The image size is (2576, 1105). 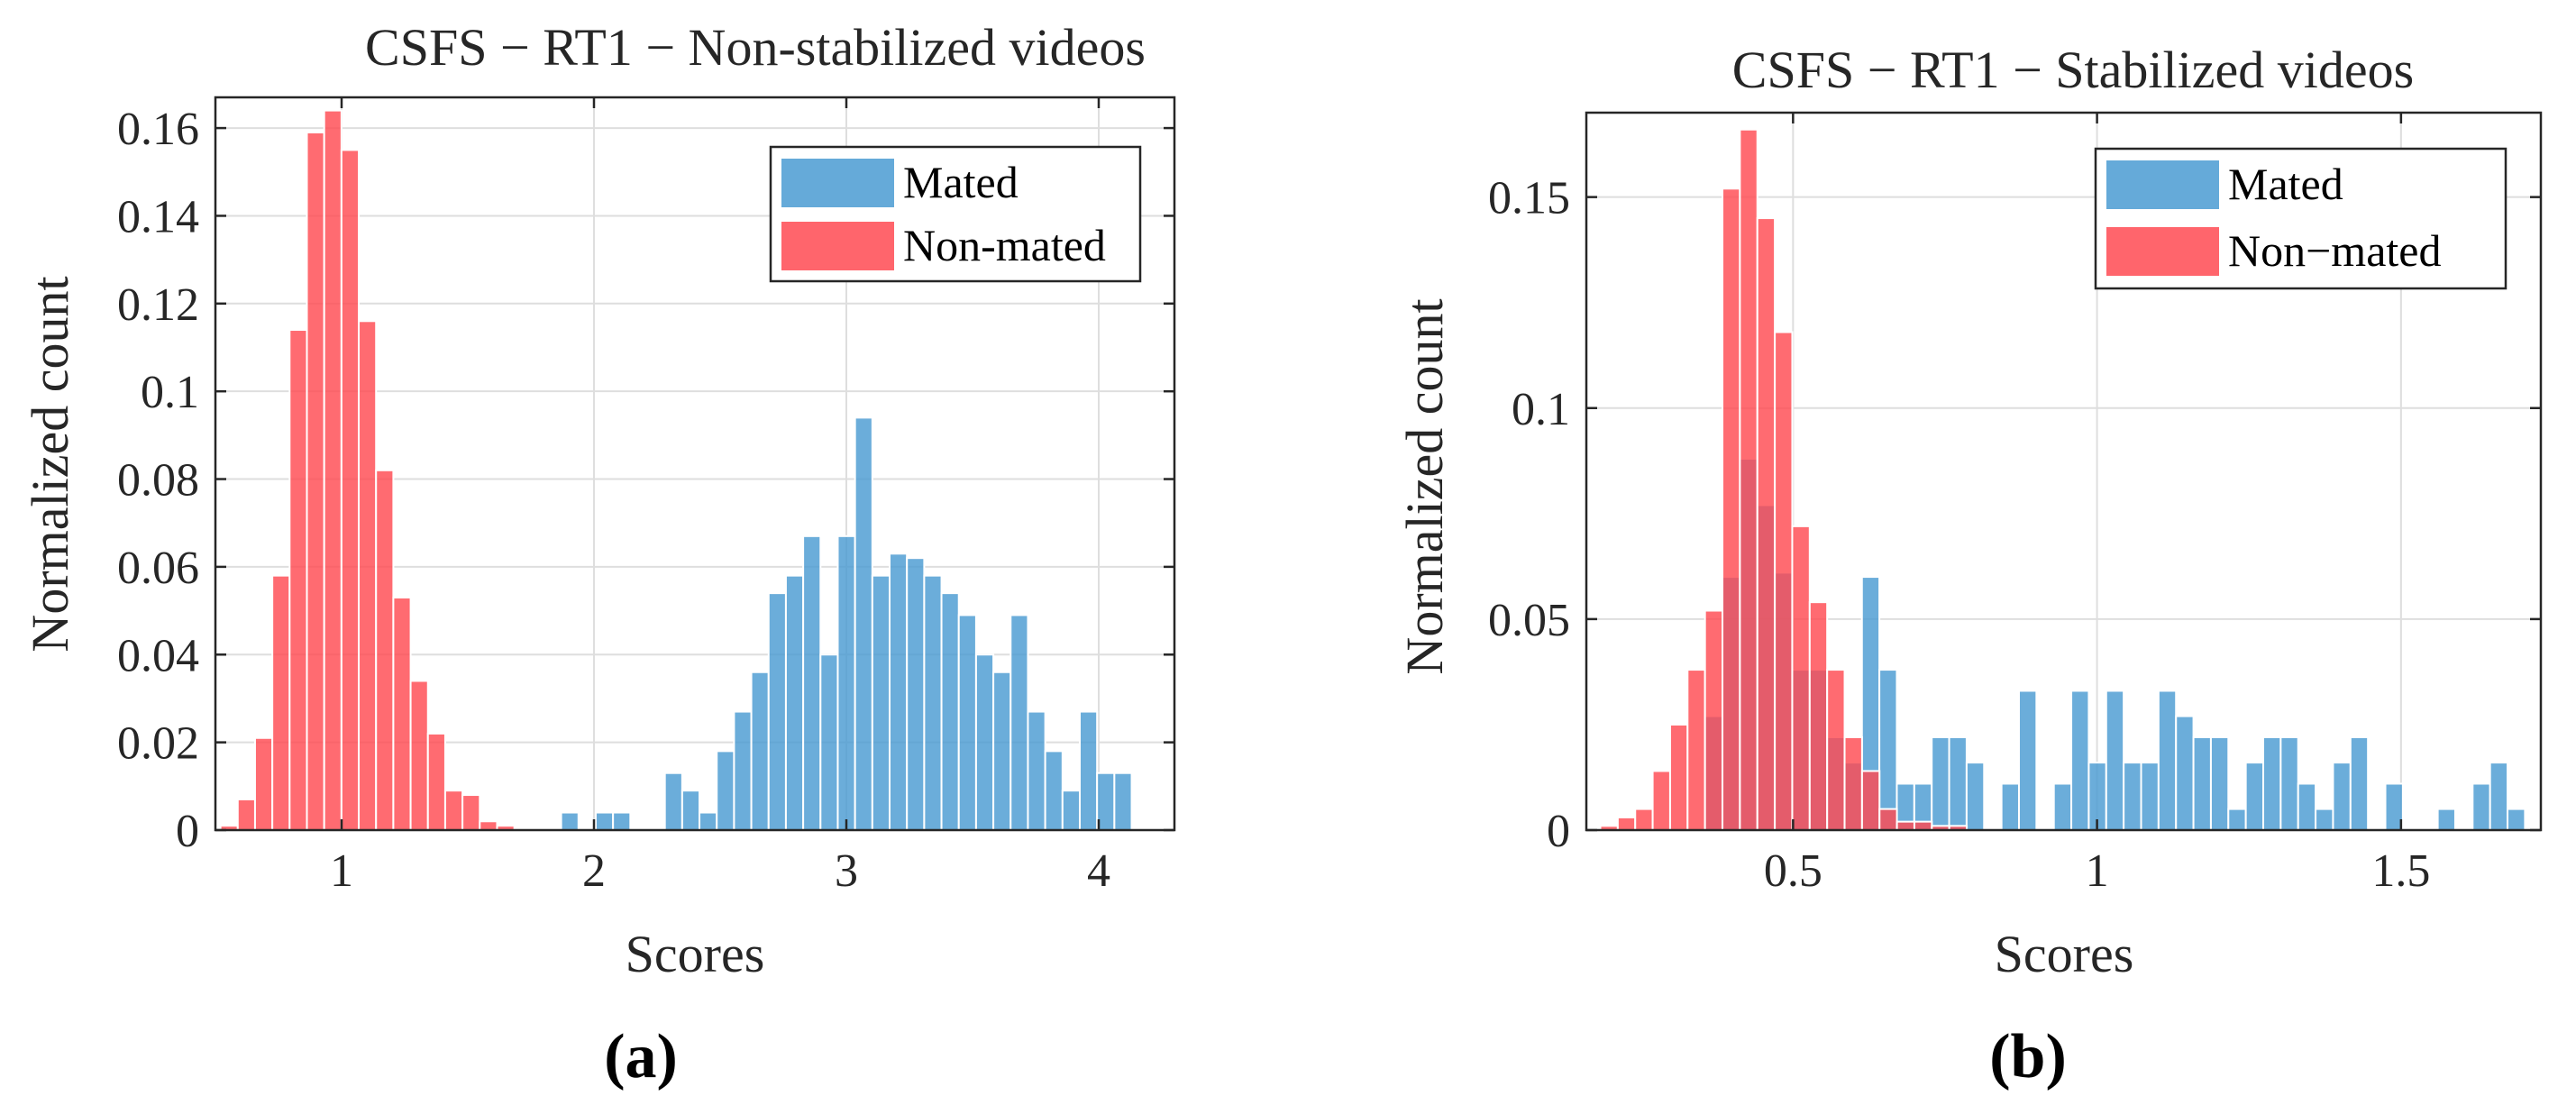 I want to click on x-tick-label-a: 1, so click(x=341, y=871).